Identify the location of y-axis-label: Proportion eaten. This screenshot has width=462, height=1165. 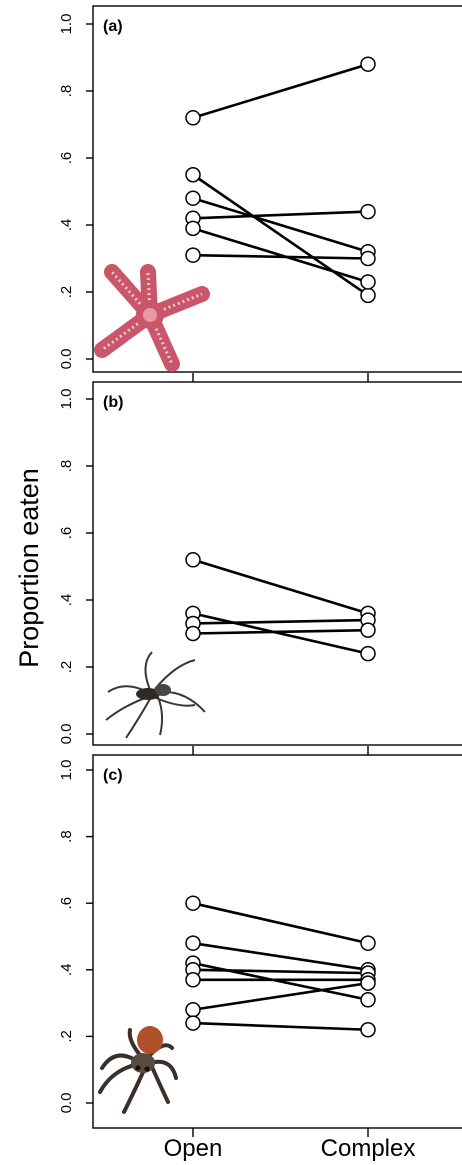
(29, 568).